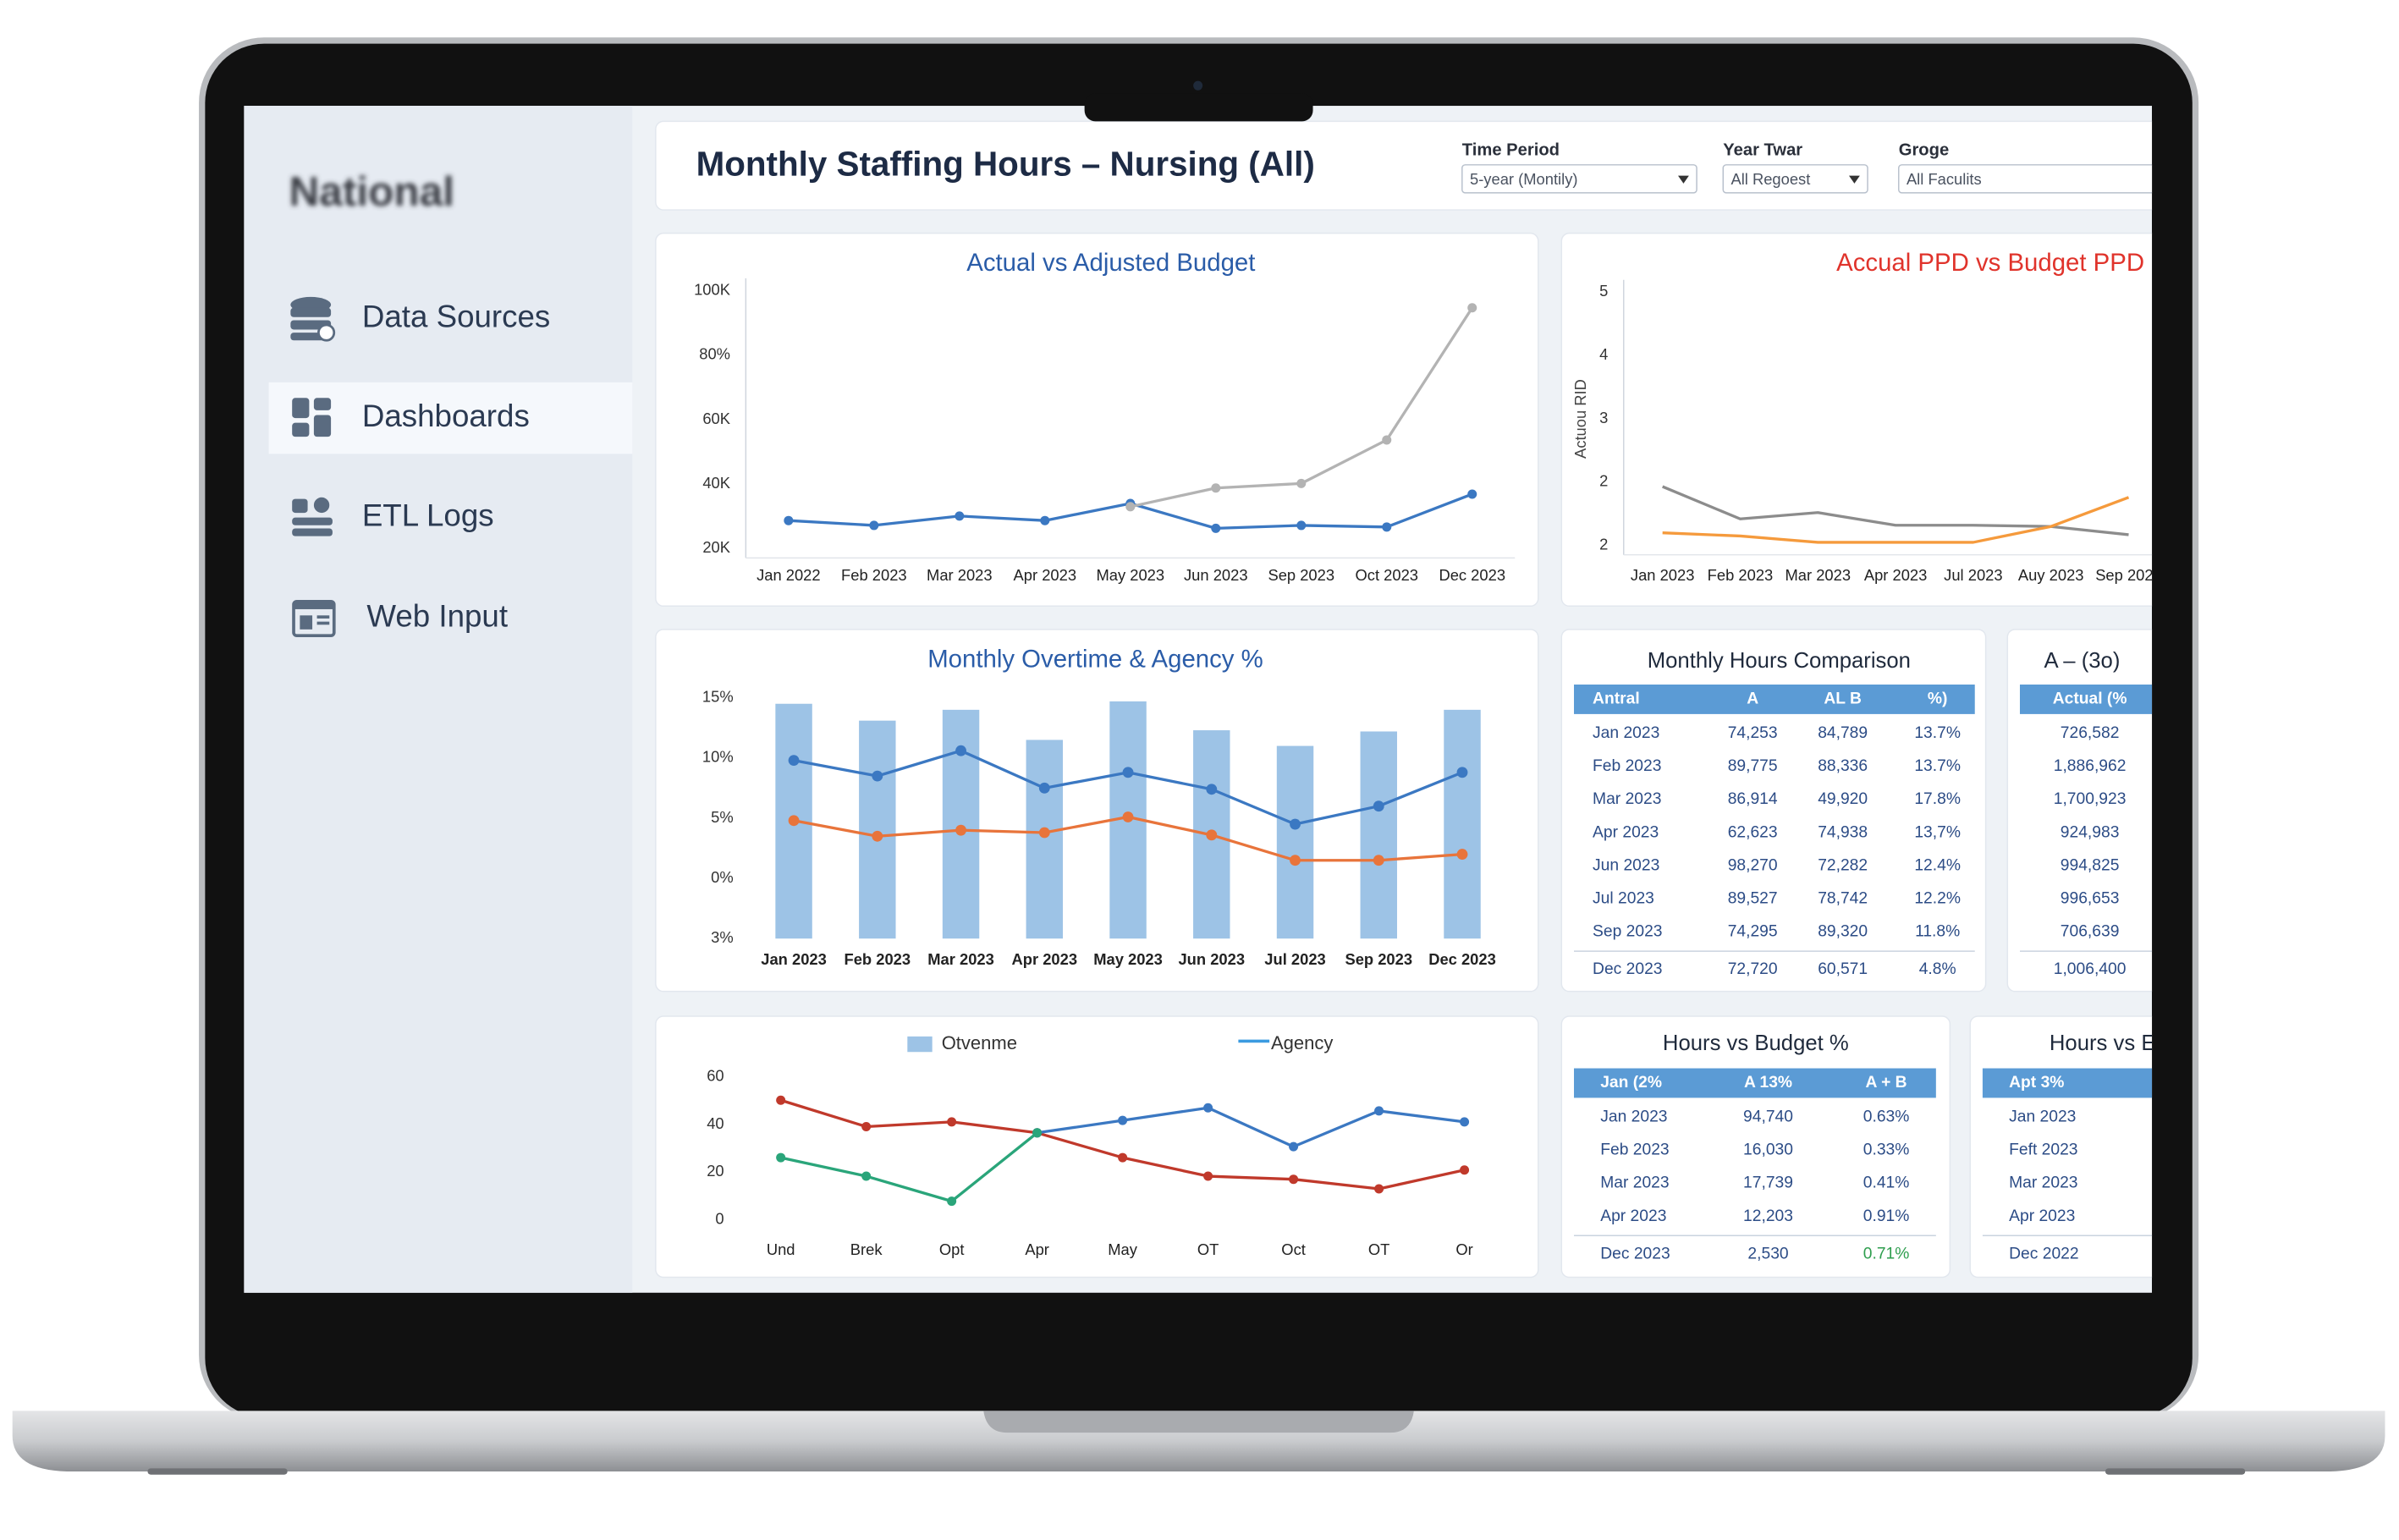 This screenshot has width=2399, height=1540. What do you see at coordinates (1753, 969) in the screenshot?
I see `table-cell: 72,720` at bounding box center [1753, 969].